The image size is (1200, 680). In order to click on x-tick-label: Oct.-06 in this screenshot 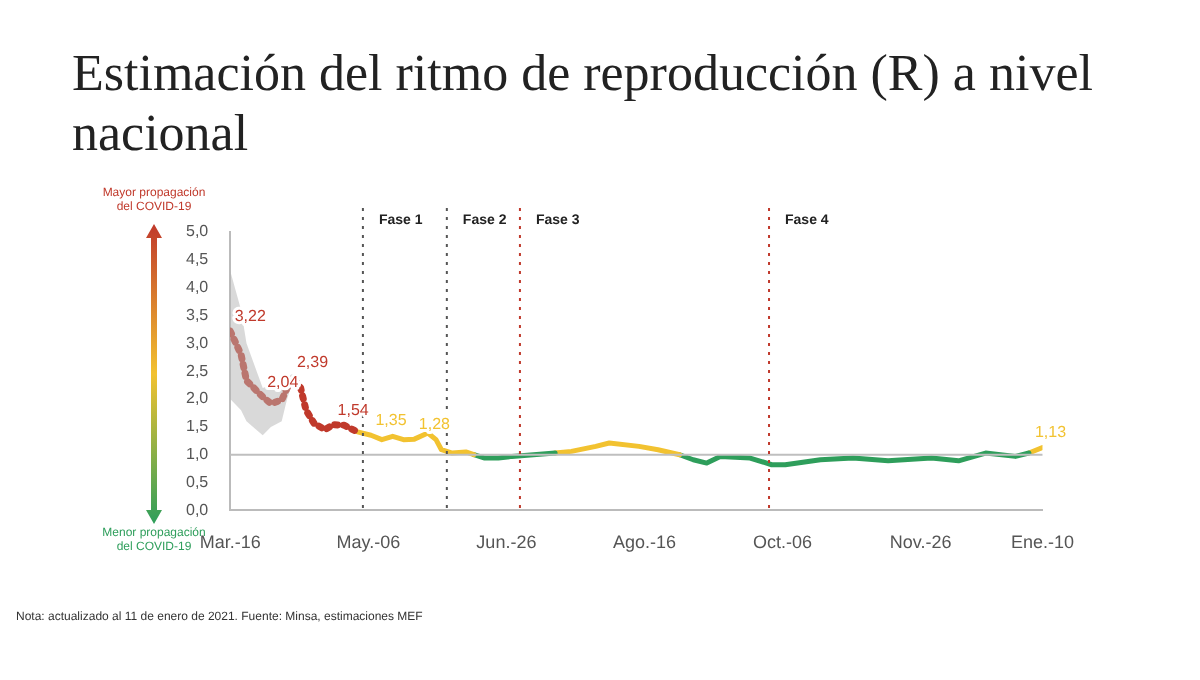, I will do `click(783, 542)`.